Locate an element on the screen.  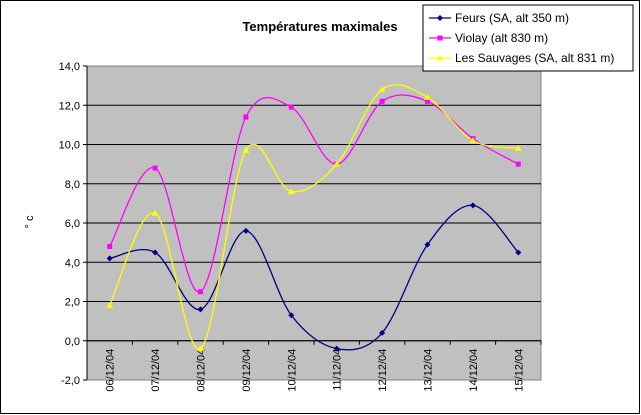
x-tick-label: 15/12/04 is located at coordinates (519, 370).